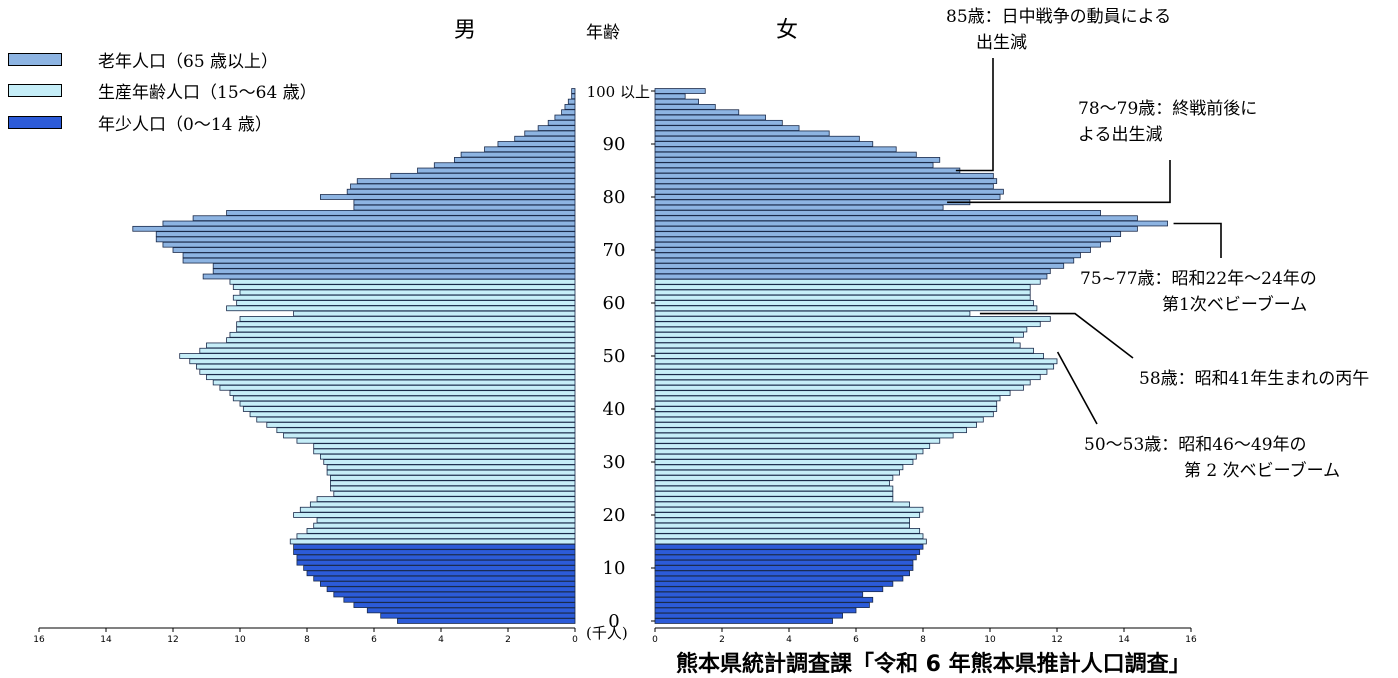  I want to click on legend-swatch-elderly, so click(35, 59).